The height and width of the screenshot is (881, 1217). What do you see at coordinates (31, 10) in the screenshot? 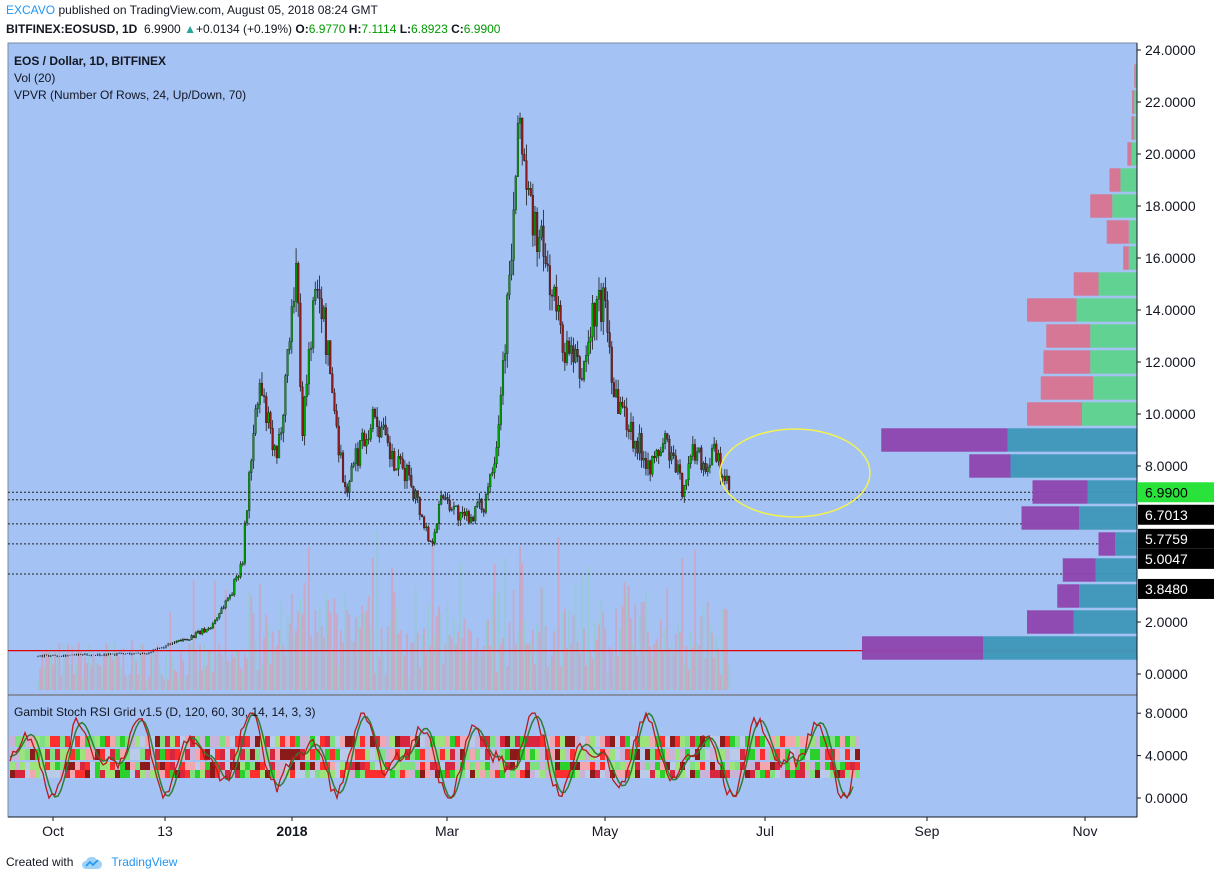
I see `author-link: EXCAVO` at bounding box center [31, 10].